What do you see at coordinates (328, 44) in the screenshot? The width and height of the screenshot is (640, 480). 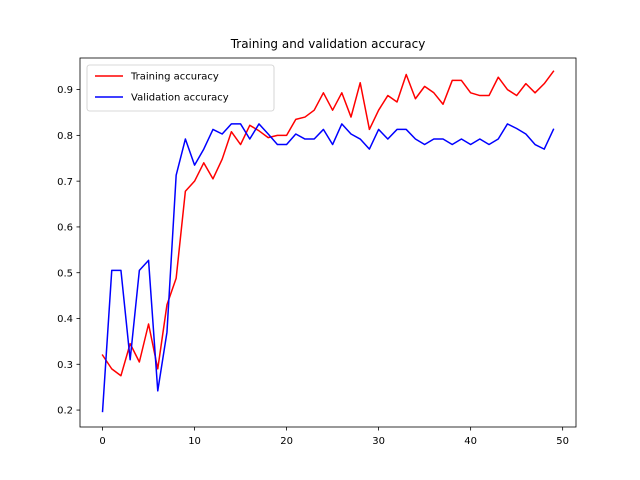 I see `chart-title: Training and validation accuracy` at bounding box center [328, 44].